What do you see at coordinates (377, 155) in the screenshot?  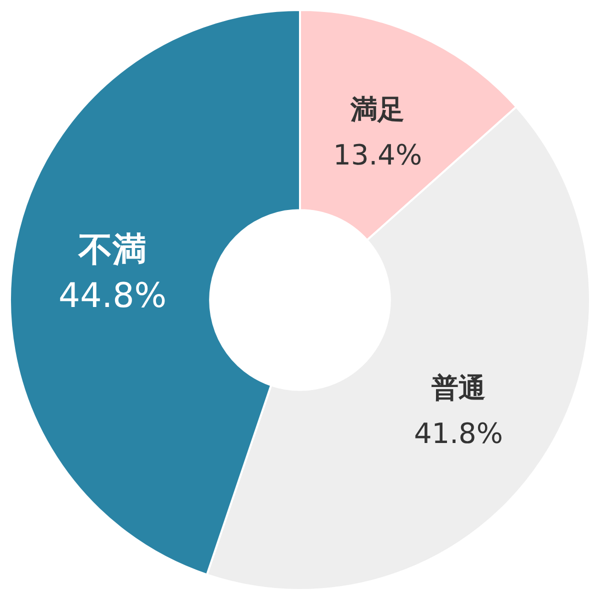 I see `data-label: 13.4%` at bounding box center [377, 155].